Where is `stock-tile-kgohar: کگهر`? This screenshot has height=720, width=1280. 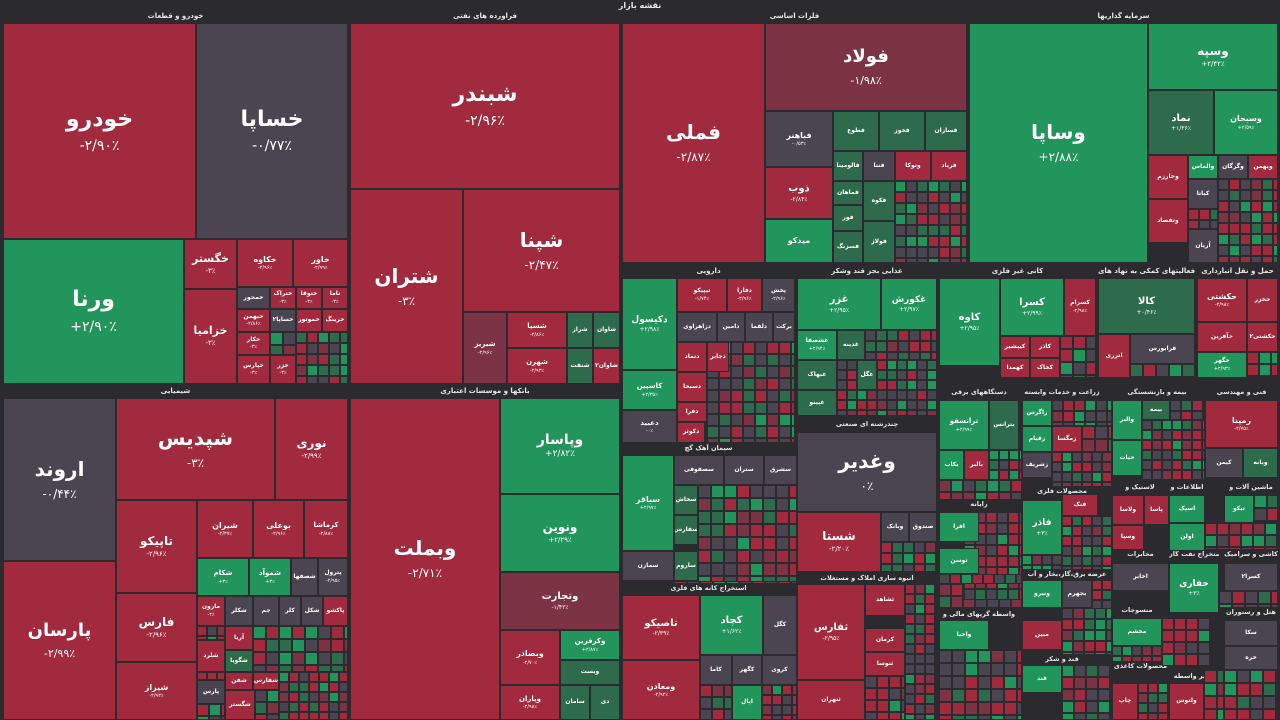 stock-tile-kgohar: کگهر is located at coordinates (747, 670).